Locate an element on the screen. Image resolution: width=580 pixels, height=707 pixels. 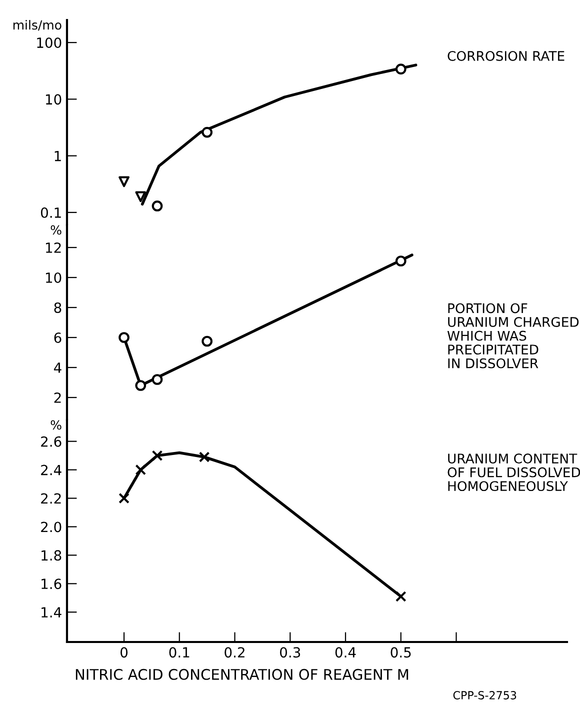
y-tick-label: 1.4 is located at coordinates (52, 612).